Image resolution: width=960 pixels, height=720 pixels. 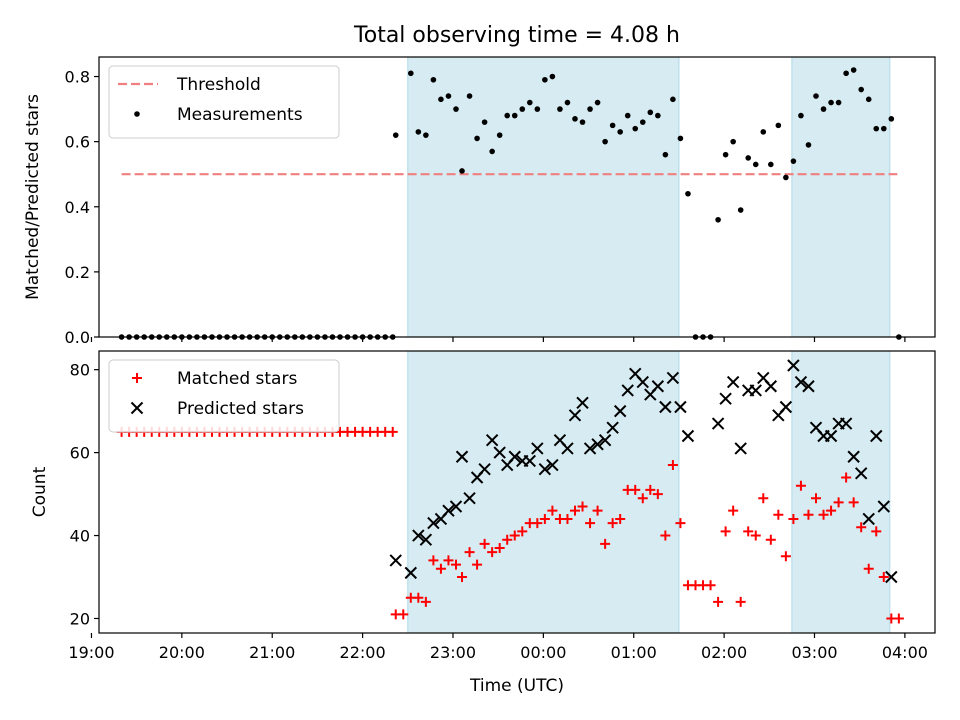 What do you see at coordinates (137, 408) in the screenshot?
I see `legend-predicted-swatch` at bounding box center [137, 408].